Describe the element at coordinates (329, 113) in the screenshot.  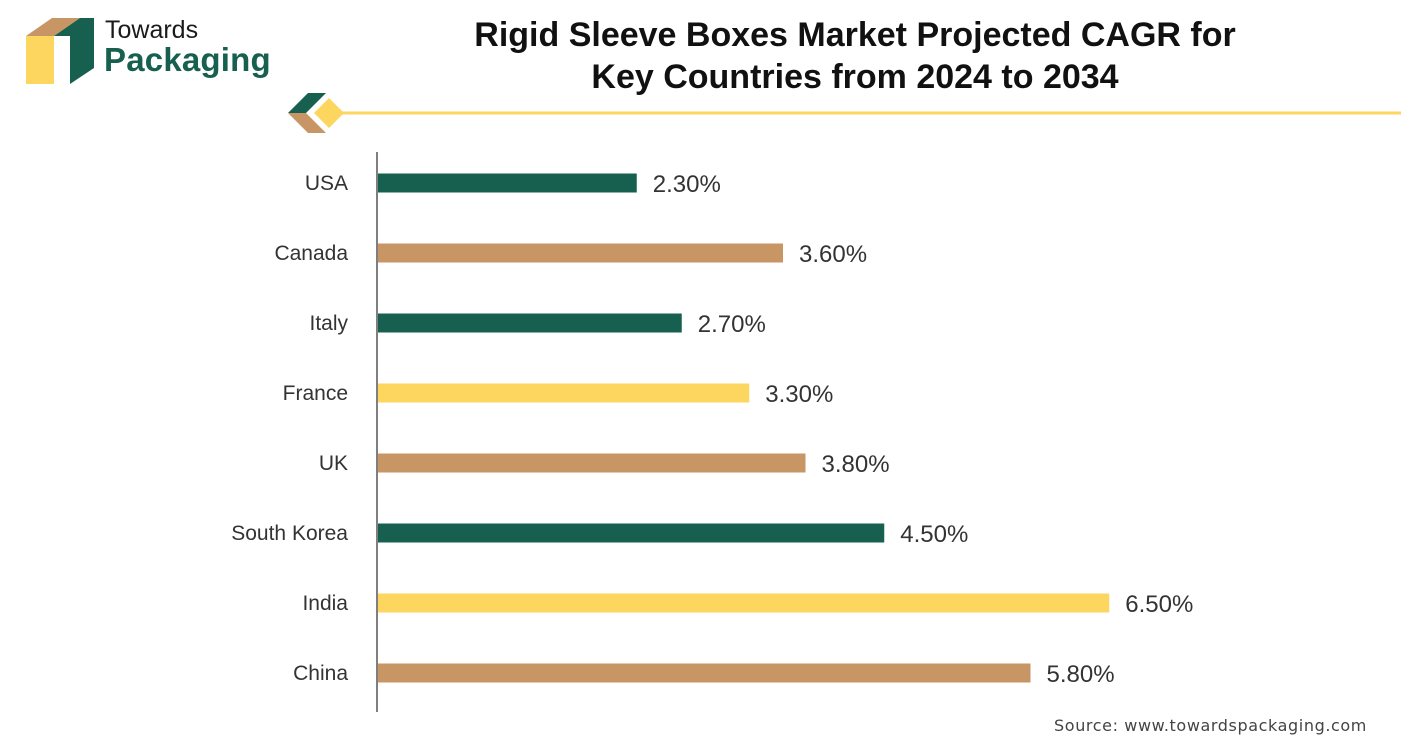
I see `divider-yellow-diamond-icon` at that location.